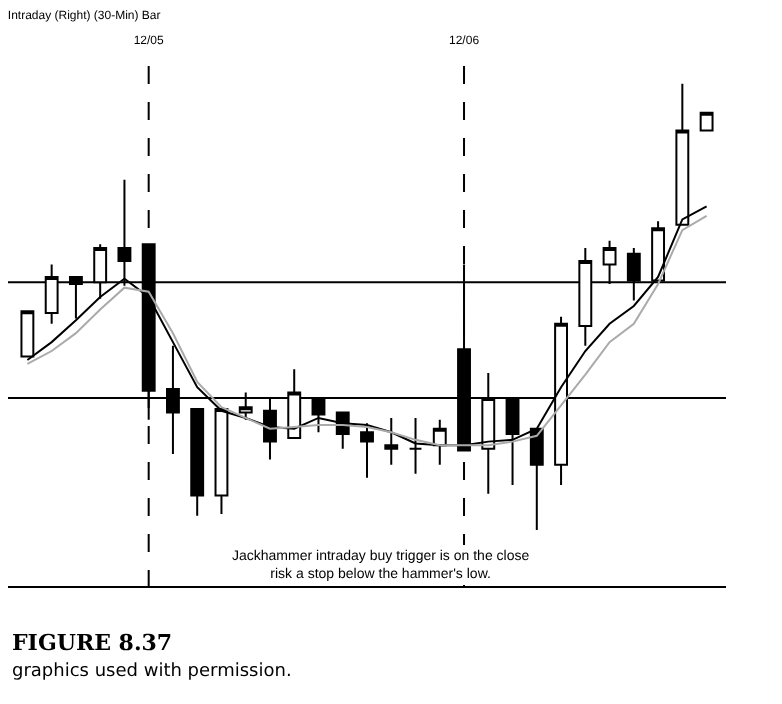  Describe the element at coordinates (92, 643) in the screenshot. I see `caption: FIGURE 8.37` at that location.